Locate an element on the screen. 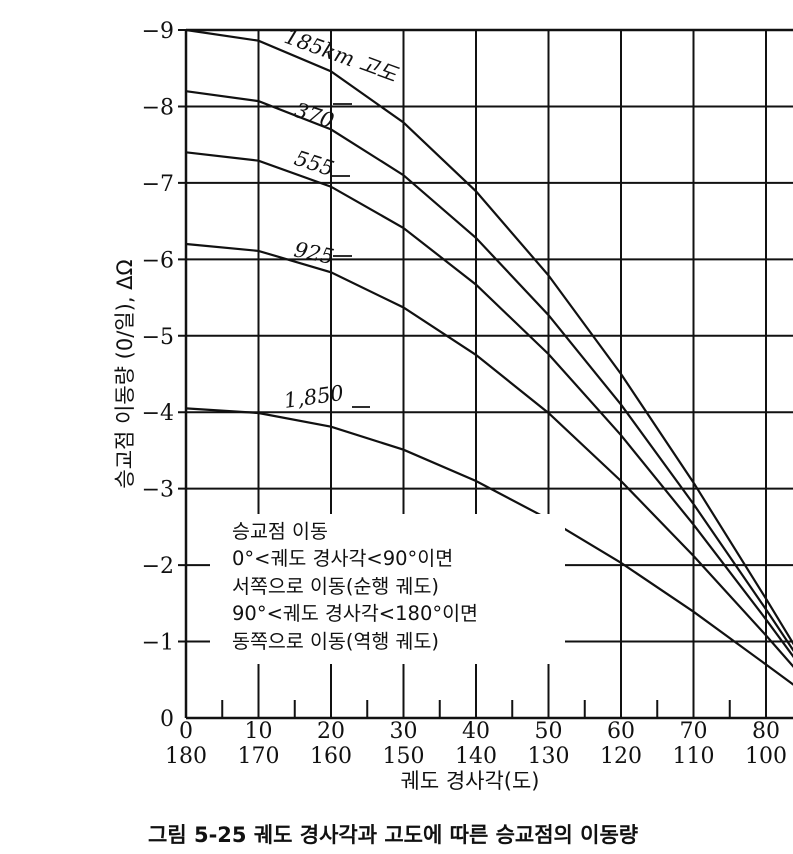 This screenshot has width=793, height=854. y-tick-label: −7 is located at coordinates (158, 184).